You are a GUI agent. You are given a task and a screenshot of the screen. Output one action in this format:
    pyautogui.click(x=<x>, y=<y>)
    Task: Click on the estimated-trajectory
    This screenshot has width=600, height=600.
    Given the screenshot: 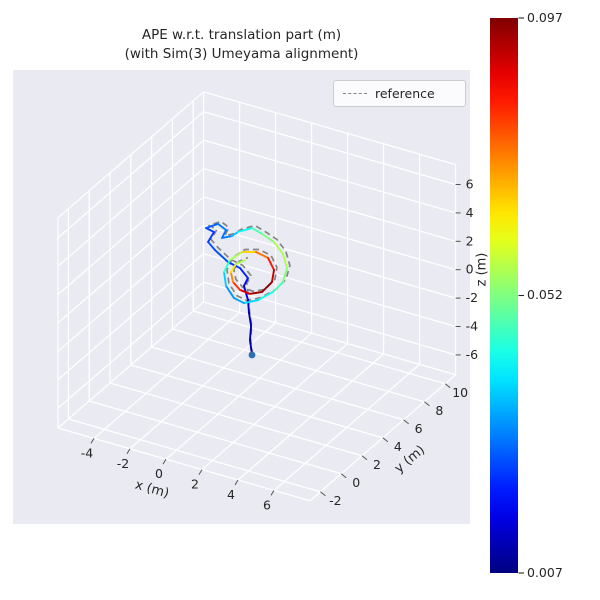 What is the action you would take?
    pyautogui.click(x=246, y=289)
    